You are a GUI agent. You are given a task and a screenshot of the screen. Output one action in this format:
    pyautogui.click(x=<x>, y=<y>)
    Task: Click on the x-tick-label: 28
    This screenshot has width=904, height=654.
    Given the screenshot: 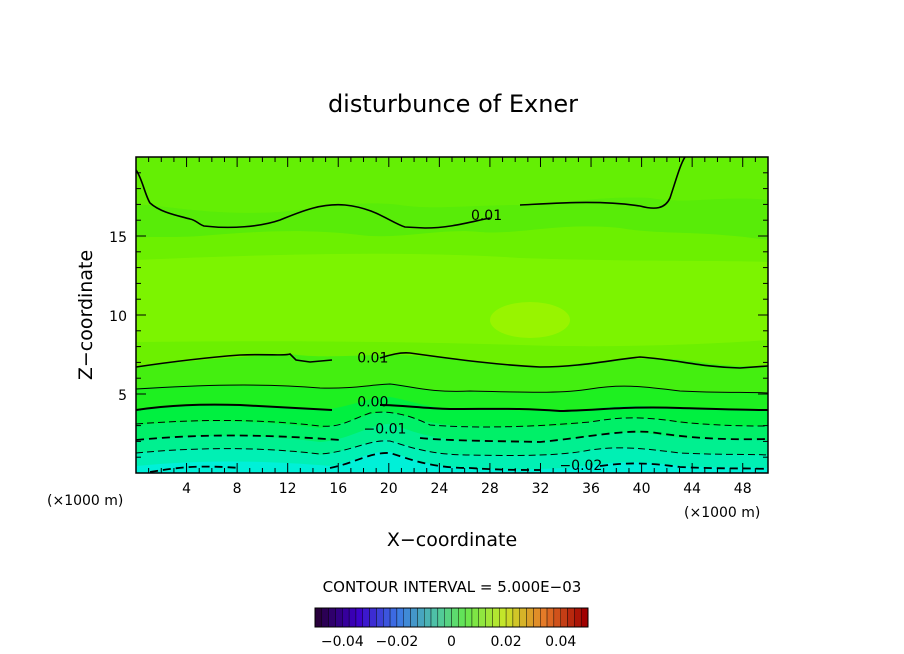 What is the action you would take?
    pyautogui.click(x=490, y=489)
    